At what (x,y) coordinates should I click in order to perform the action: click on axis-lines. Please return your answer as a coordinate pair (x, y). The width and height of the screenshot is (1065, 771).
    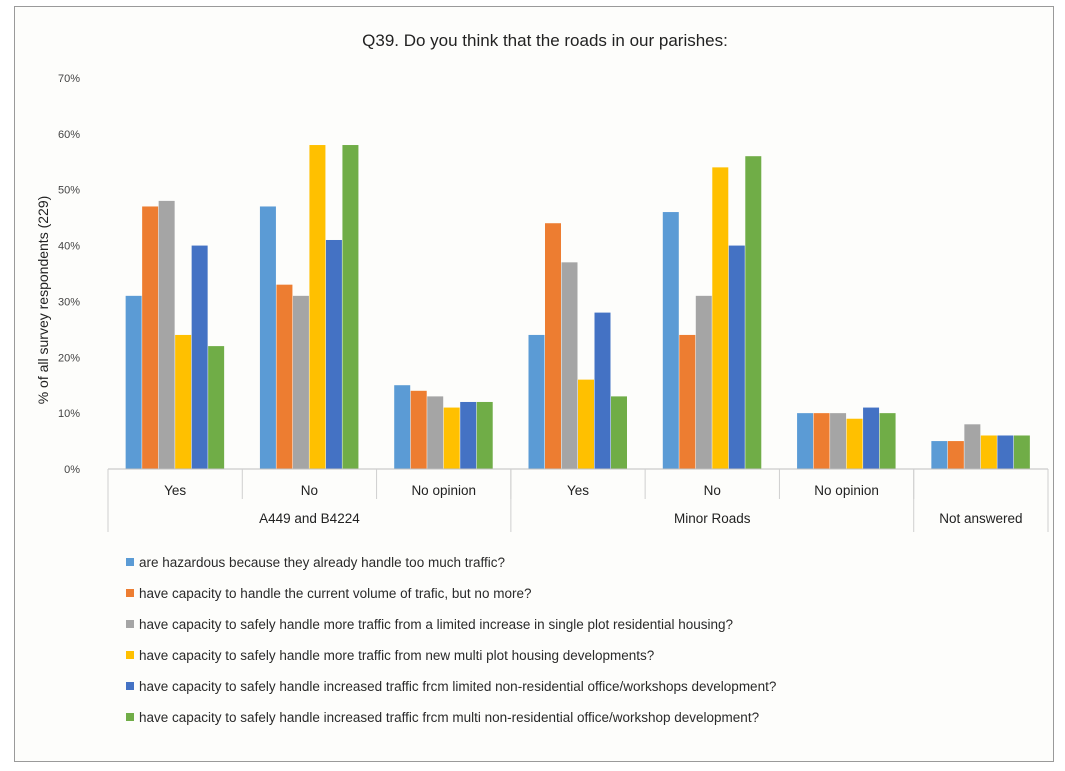
    Looking at the image, I should click on (578, 500).